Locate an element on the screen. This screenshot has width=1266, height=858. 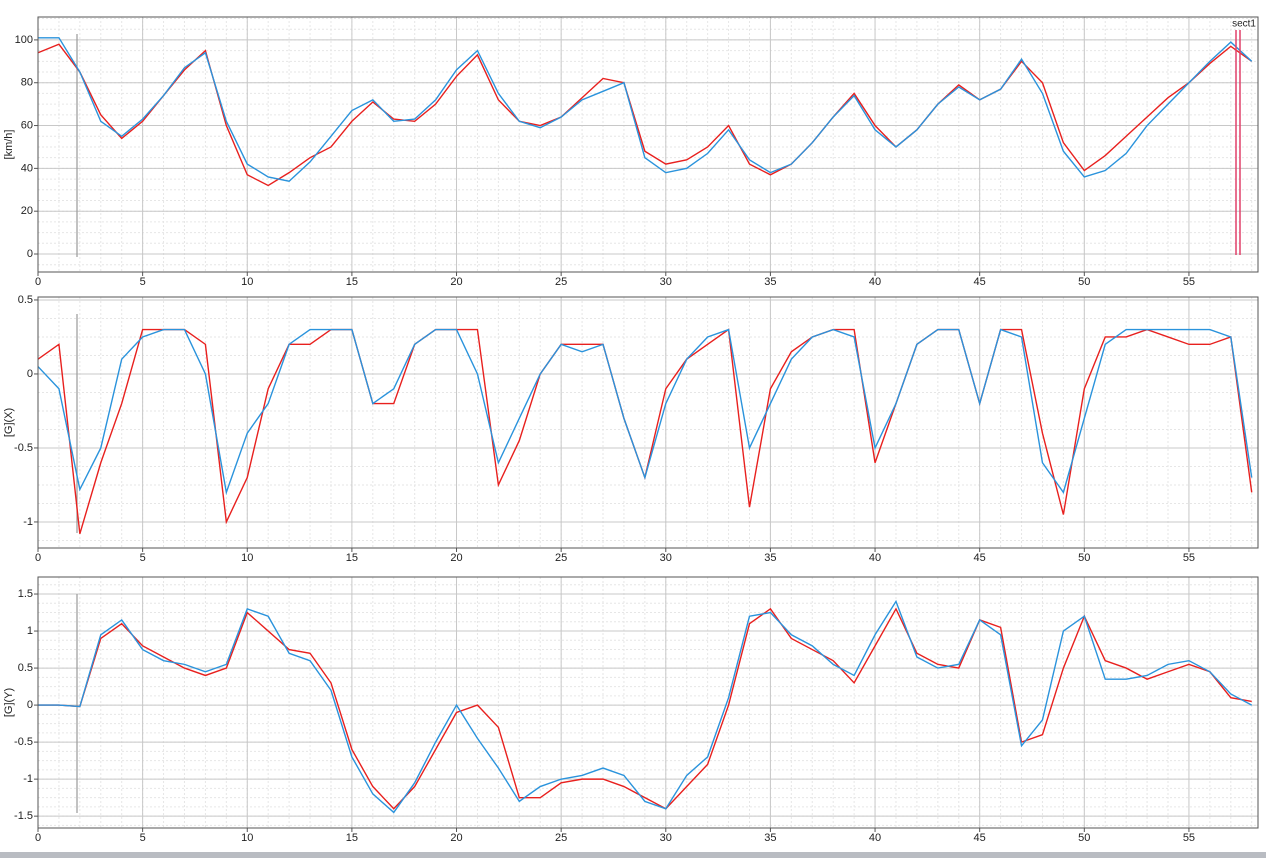
y-tick-label: 60 is located at coordinates (27, 125).